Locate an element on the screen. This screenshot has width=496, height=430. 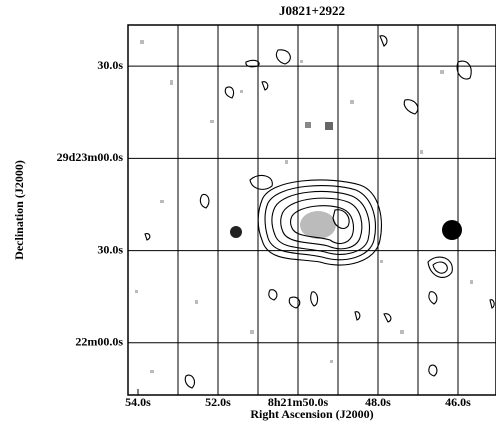
x-tick-label: 46.0s is located at coordinates (458, 402).